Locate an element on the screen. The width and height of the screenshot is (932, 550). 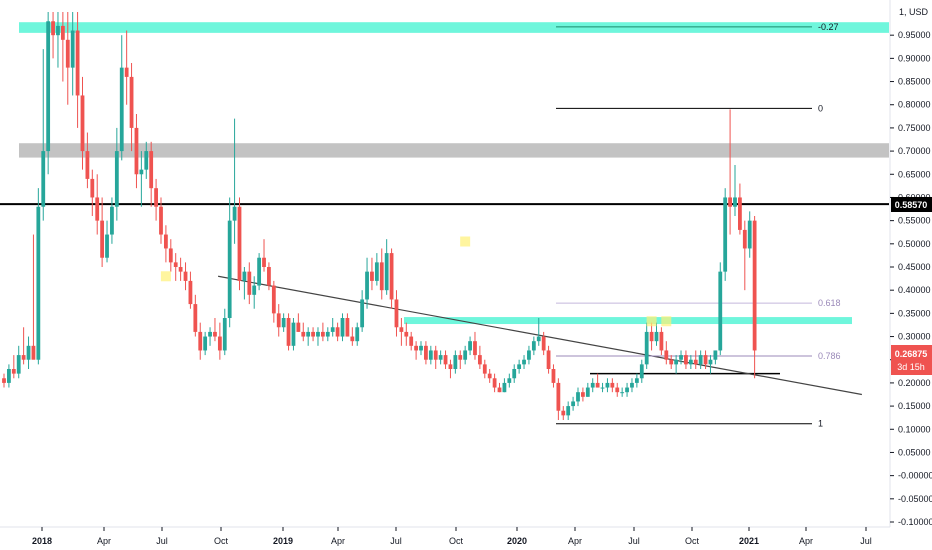
time-tick-label: 2019 is located at coordinates (283, 541).